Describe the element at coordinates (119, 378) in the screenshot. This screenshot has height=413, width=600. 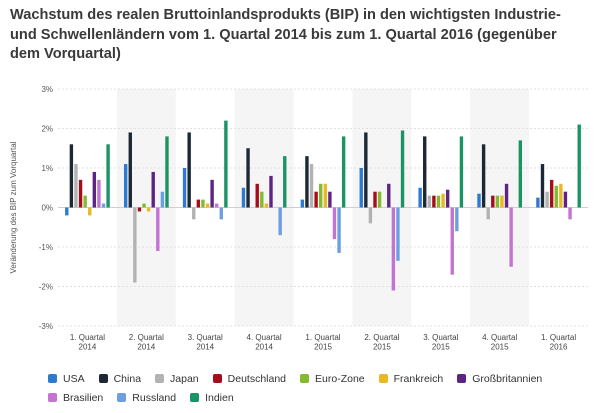
I see `legend-item: China` at that location.